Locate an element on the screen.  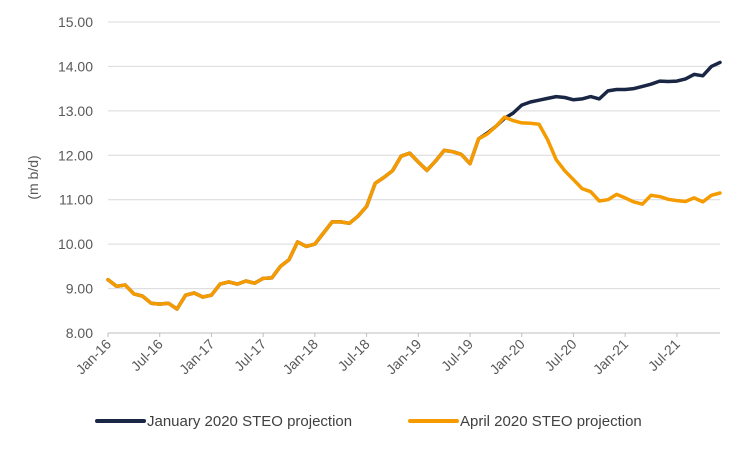
y-tick-label: 12.00 is located at coordinates (75, 155).